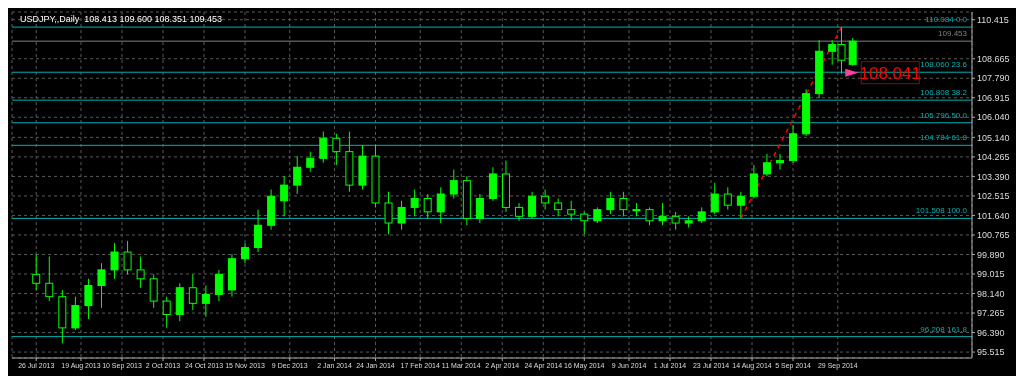  I want to click on y-tick-label: 99.890, so click(991, 254).